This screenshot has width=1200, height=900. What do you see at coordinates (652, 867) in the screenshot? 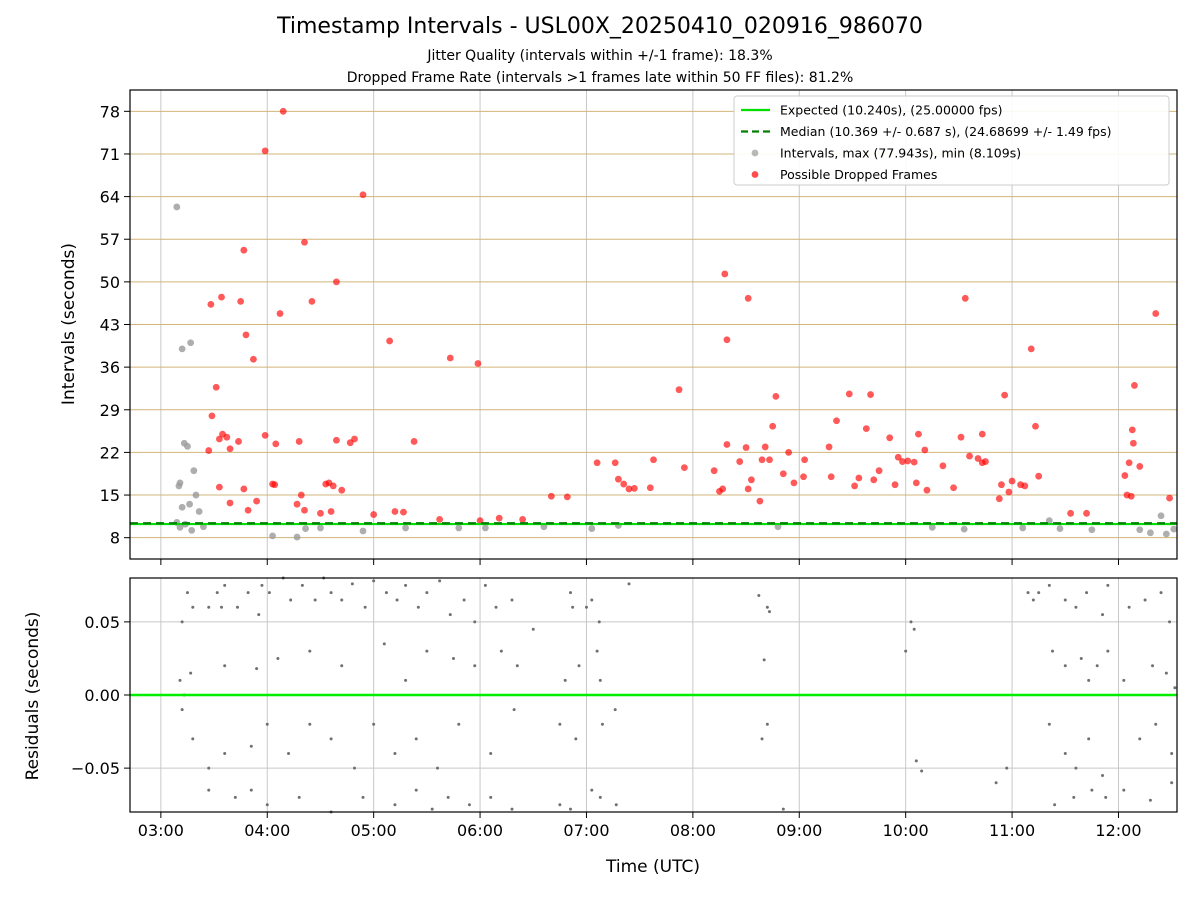
I see `x-axis-label: Time (UTC)` at bounding box center [652, 867].